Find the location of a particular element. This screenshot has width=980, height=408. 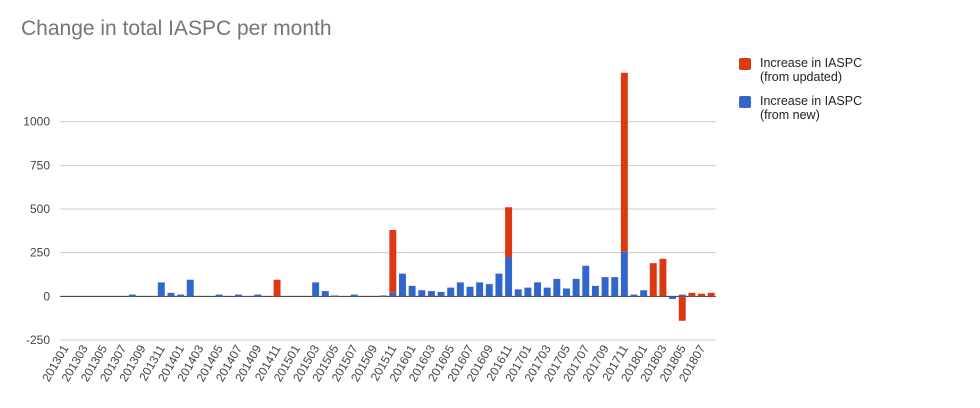

bar-201703-new is located at coordinates (547, 292).